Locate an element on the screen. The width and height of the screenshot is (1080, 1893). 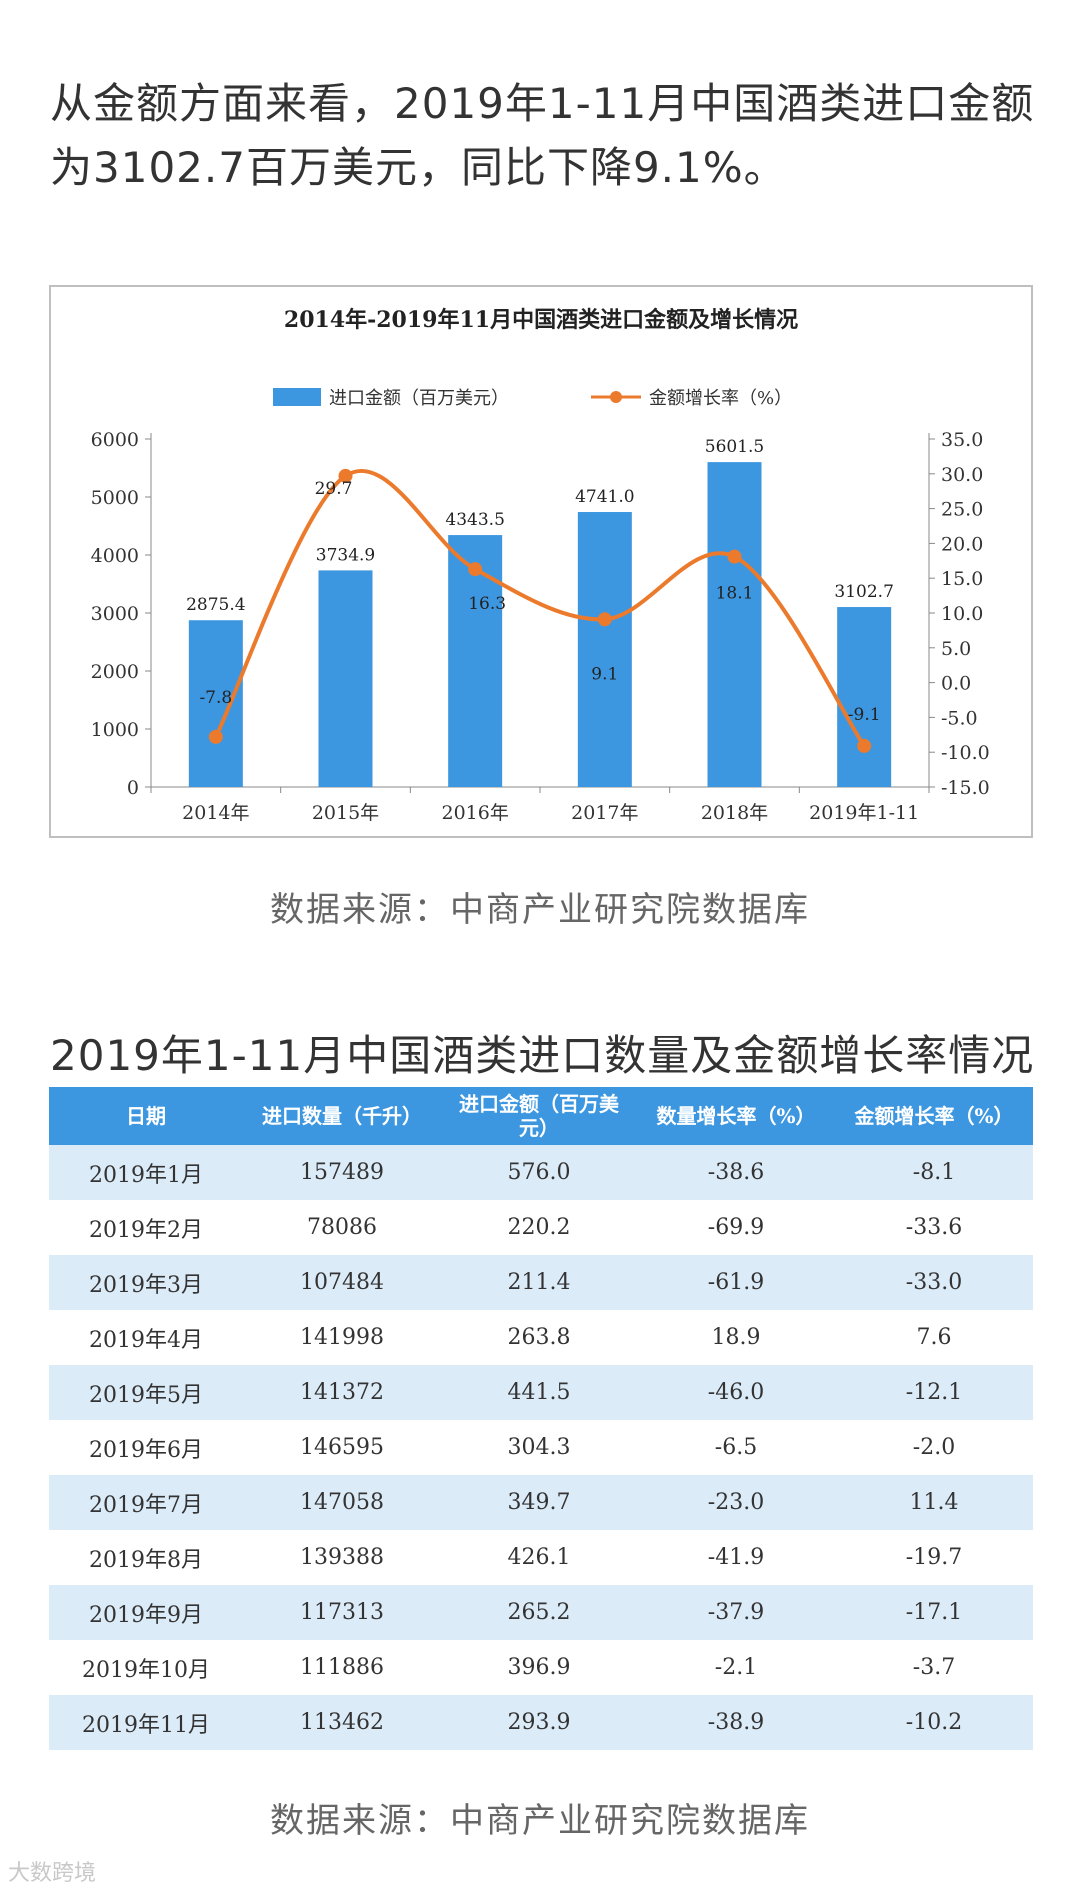
cell-date: 2019年5月 is located at coordinates (146, 1392).